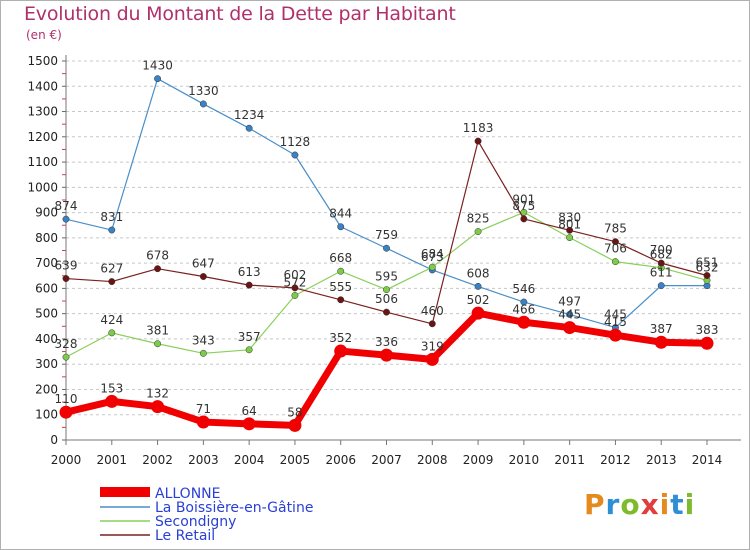  I want to click on data-label: 555, so click(340, 287).